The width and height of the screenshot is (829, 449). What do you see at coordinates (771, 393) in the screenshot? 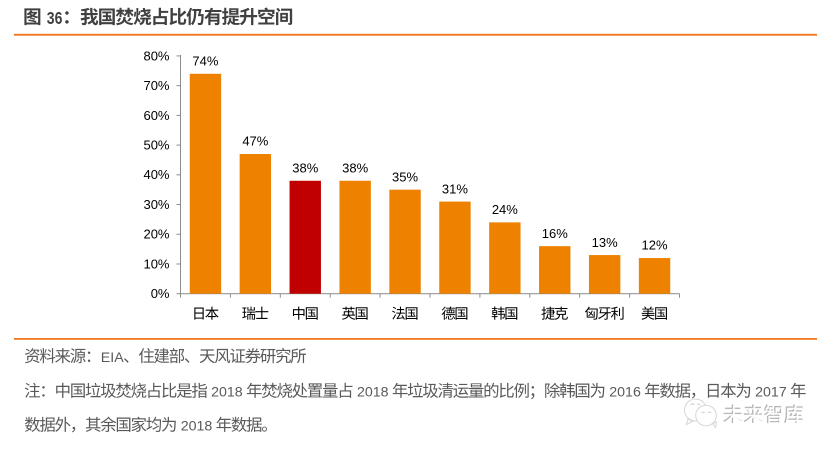
I see `svg-text: 2017` at bounding box center [771, 393].